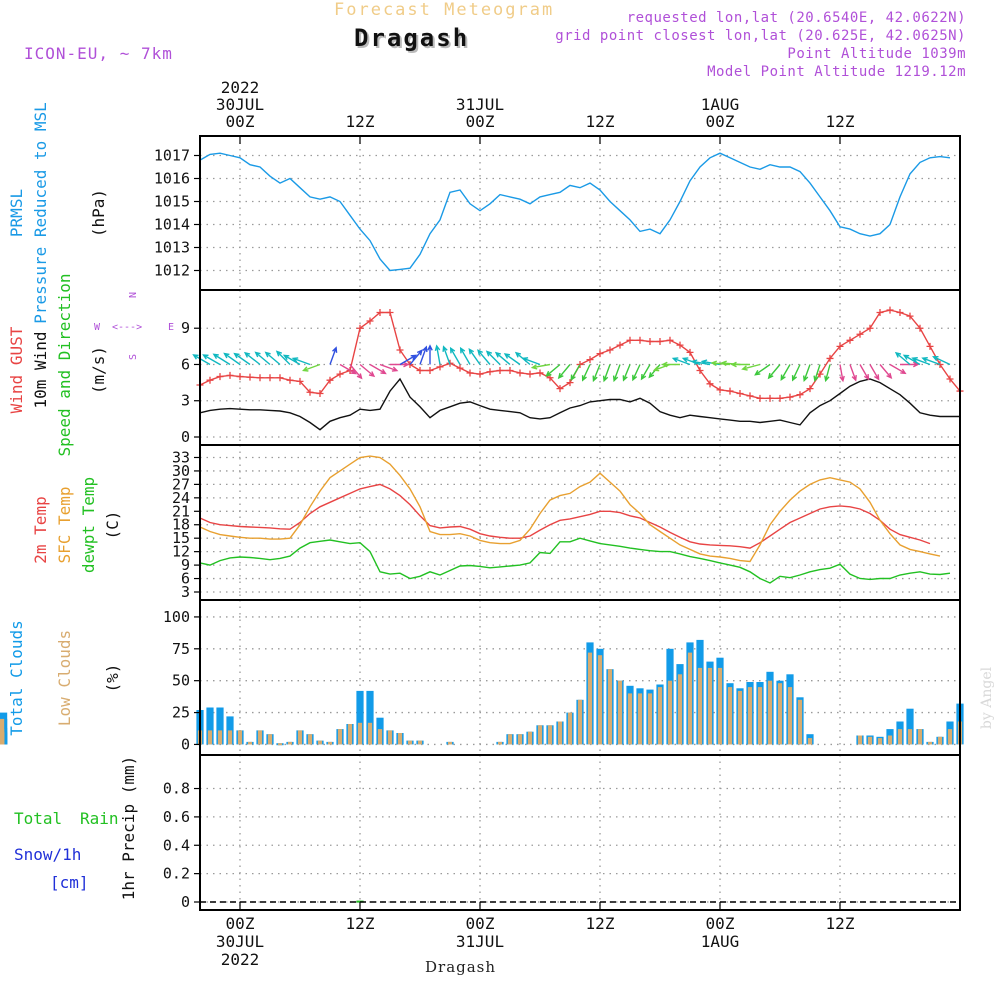  I want to click on xtick-label-bottom: 1AUG, so click(720, 941).